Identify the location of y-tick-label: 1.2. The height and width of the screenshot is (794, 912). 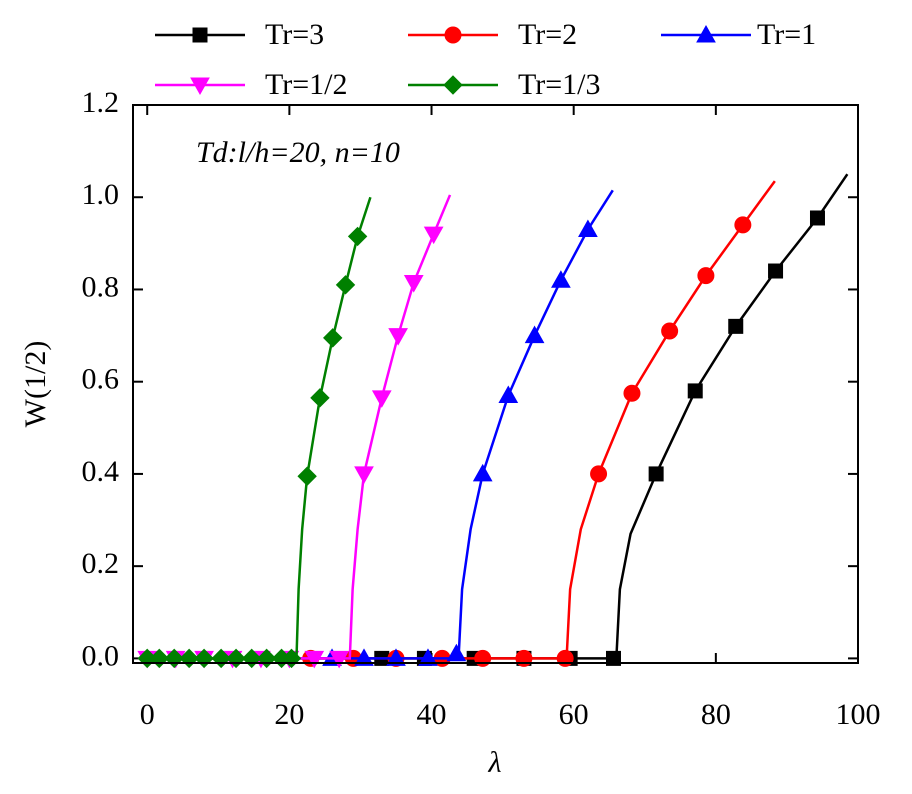
(101, 102).